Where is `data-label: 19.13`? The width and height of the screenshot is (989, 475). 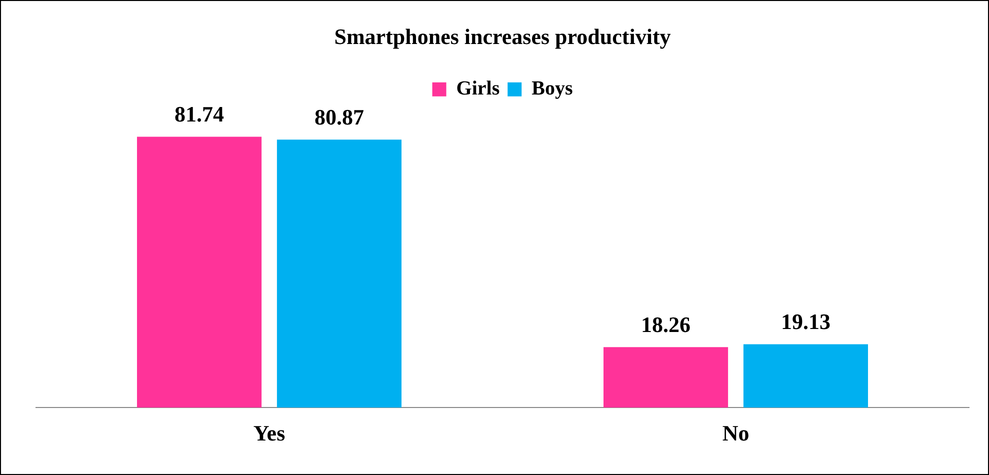
data-label: 19.13 is located at coordinates (805, 321).